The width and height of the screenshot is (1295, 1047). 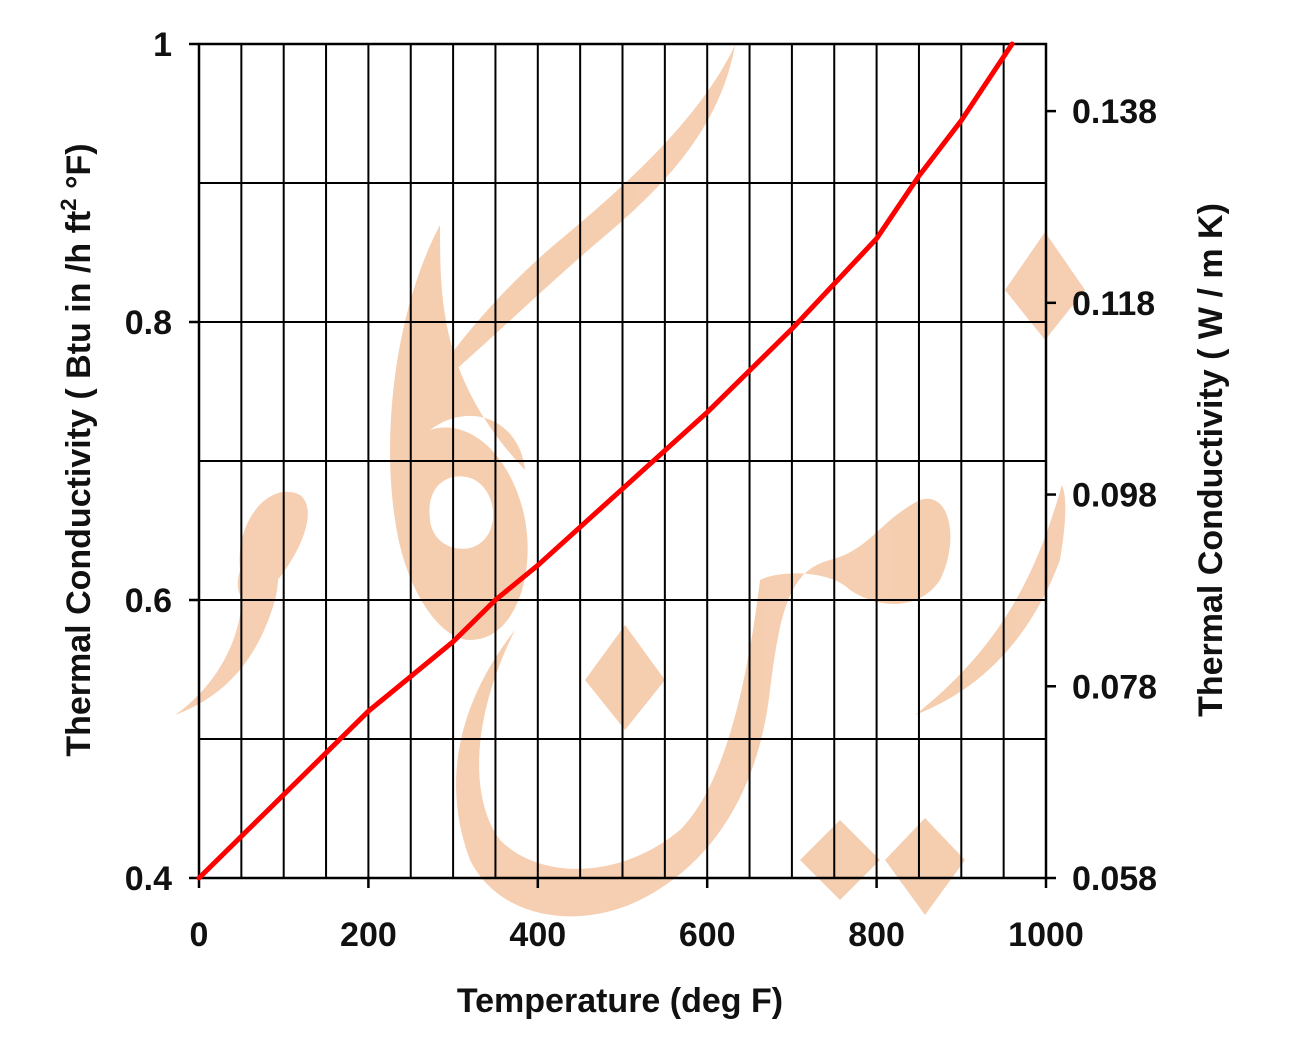 What do you see at coordinates (1046, 935) in the screenshot?
I see `x-tick-label: 1000` at bounding box center [1046, 935].